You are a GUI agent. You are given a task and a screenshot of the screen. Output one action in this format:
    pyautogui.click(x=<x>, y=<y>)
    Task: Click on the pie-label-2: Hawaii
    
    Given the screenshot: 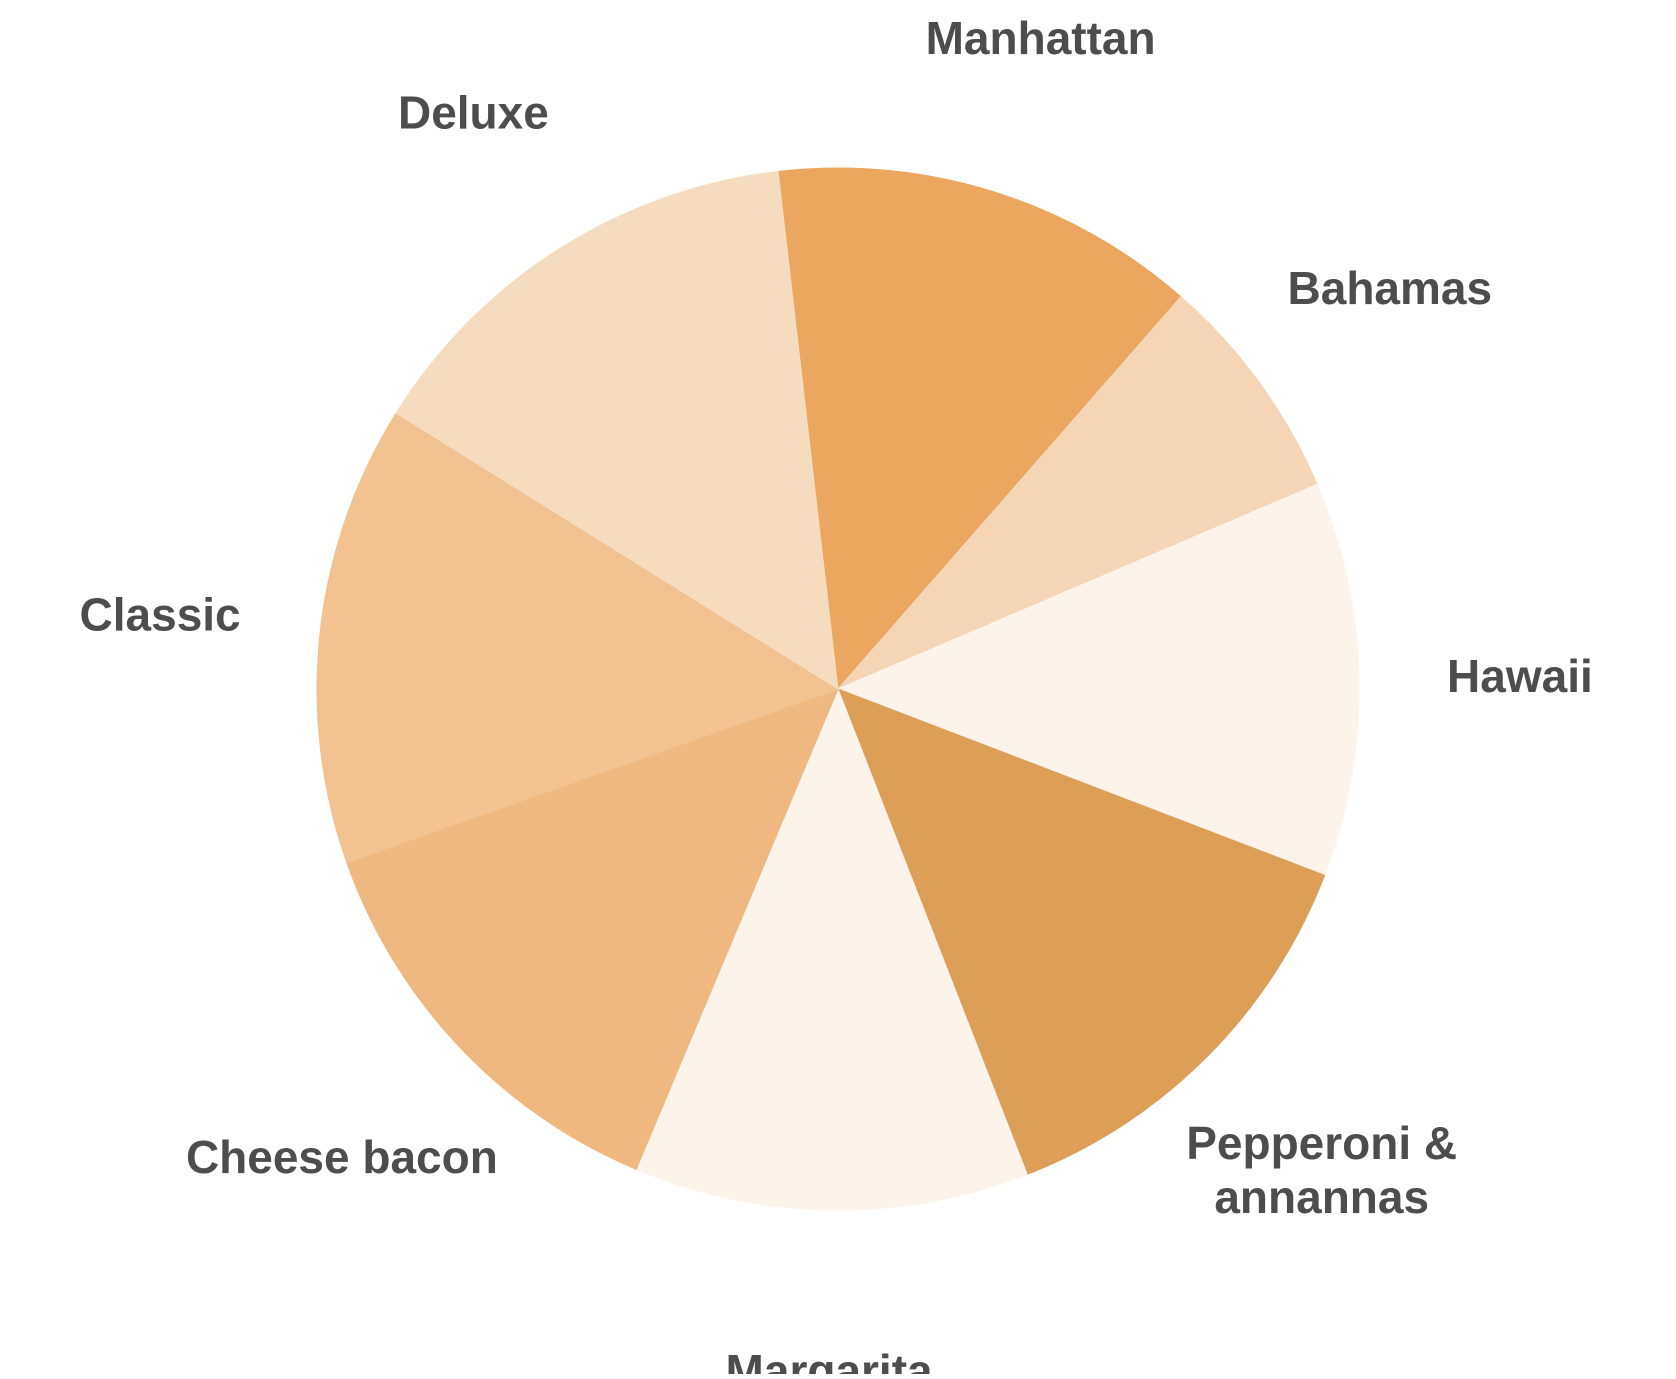 What is the action you would take?
    pyautogui.click(x=1520, y=676)
    